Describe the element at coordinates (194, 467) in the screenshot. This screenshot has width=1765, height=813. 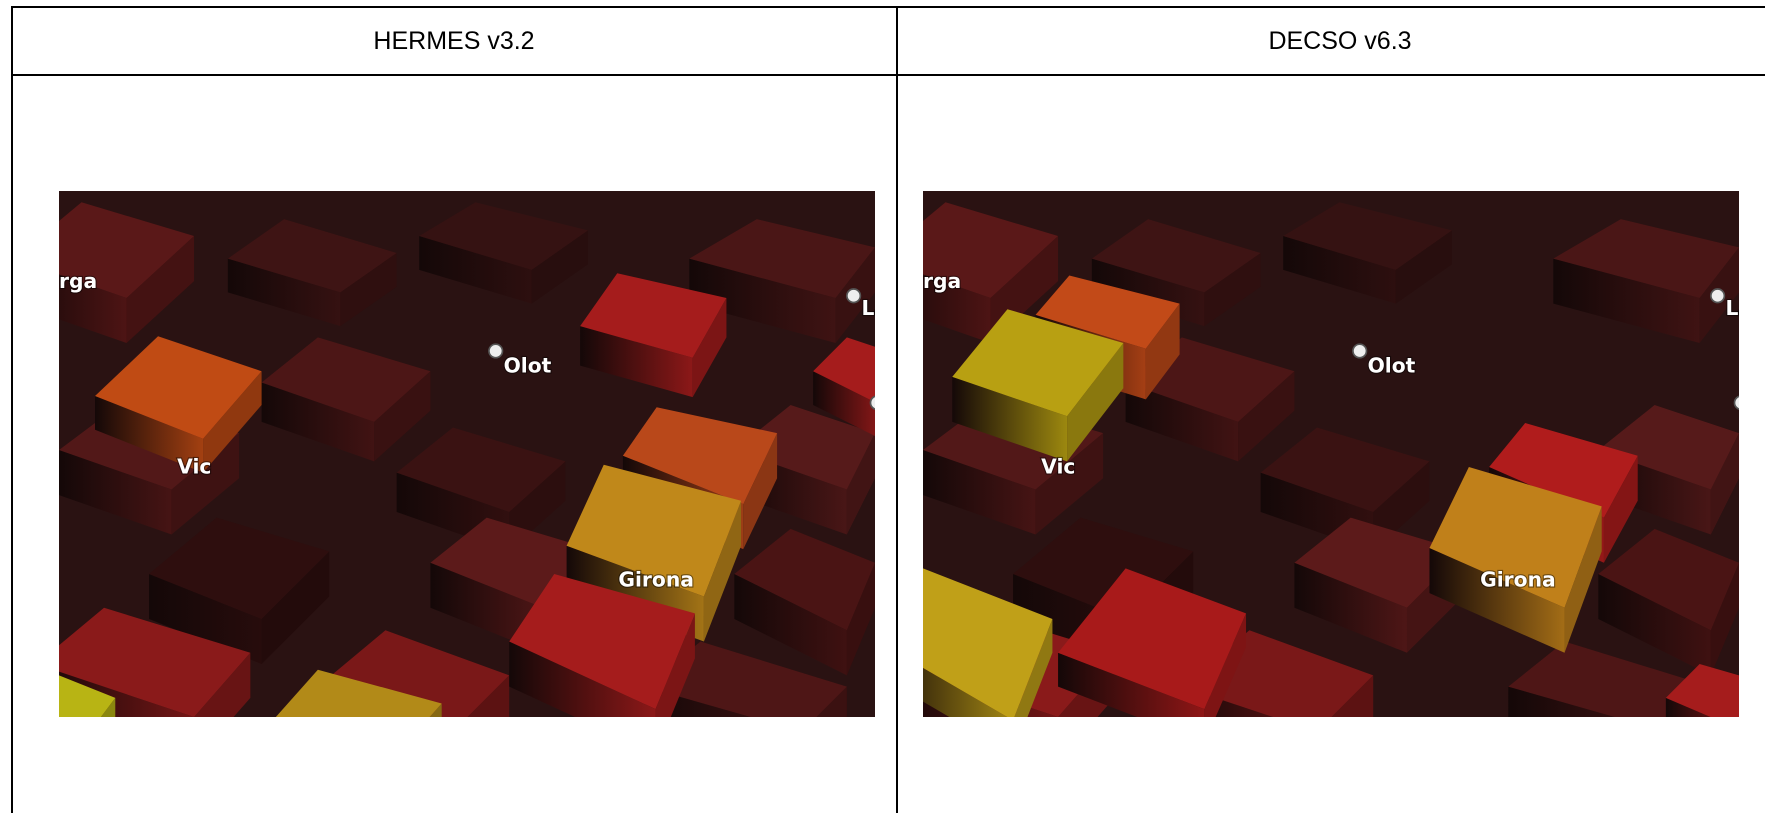
I see `town-label: Vic` at that location.